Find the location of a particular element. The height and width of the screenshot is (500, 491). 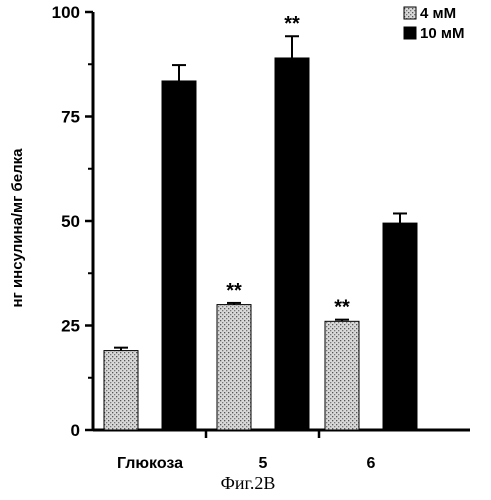

legend-label: 10 мМ is located at coordinates (442, 33).